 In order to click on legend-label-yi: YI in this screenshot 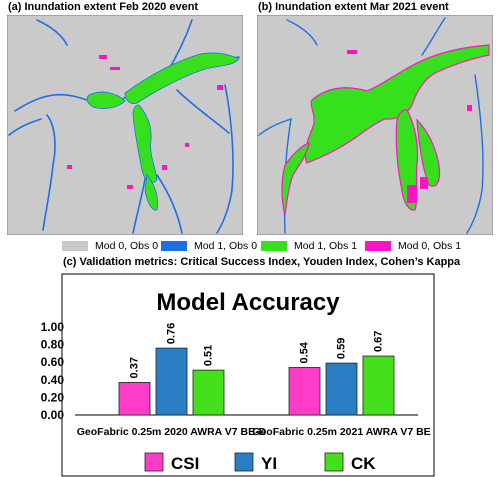, I will do `click(269, 463)`.